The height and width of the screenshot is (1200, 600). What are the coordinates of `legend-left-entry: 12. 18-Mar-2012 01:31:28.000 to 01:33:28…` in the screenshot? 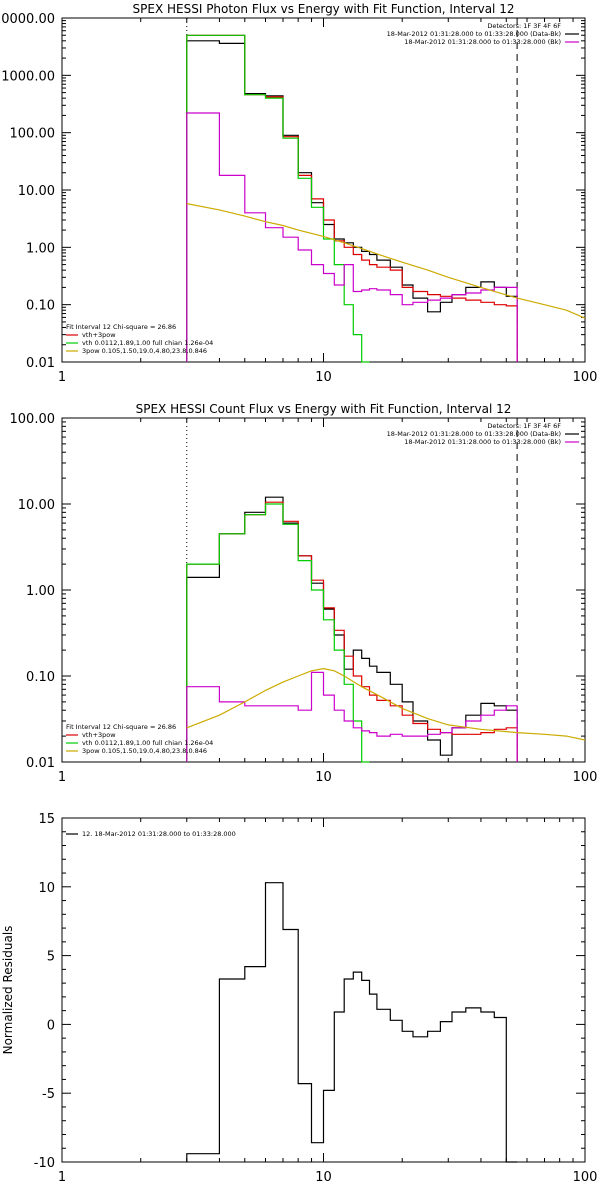 It's located at (159, 834).